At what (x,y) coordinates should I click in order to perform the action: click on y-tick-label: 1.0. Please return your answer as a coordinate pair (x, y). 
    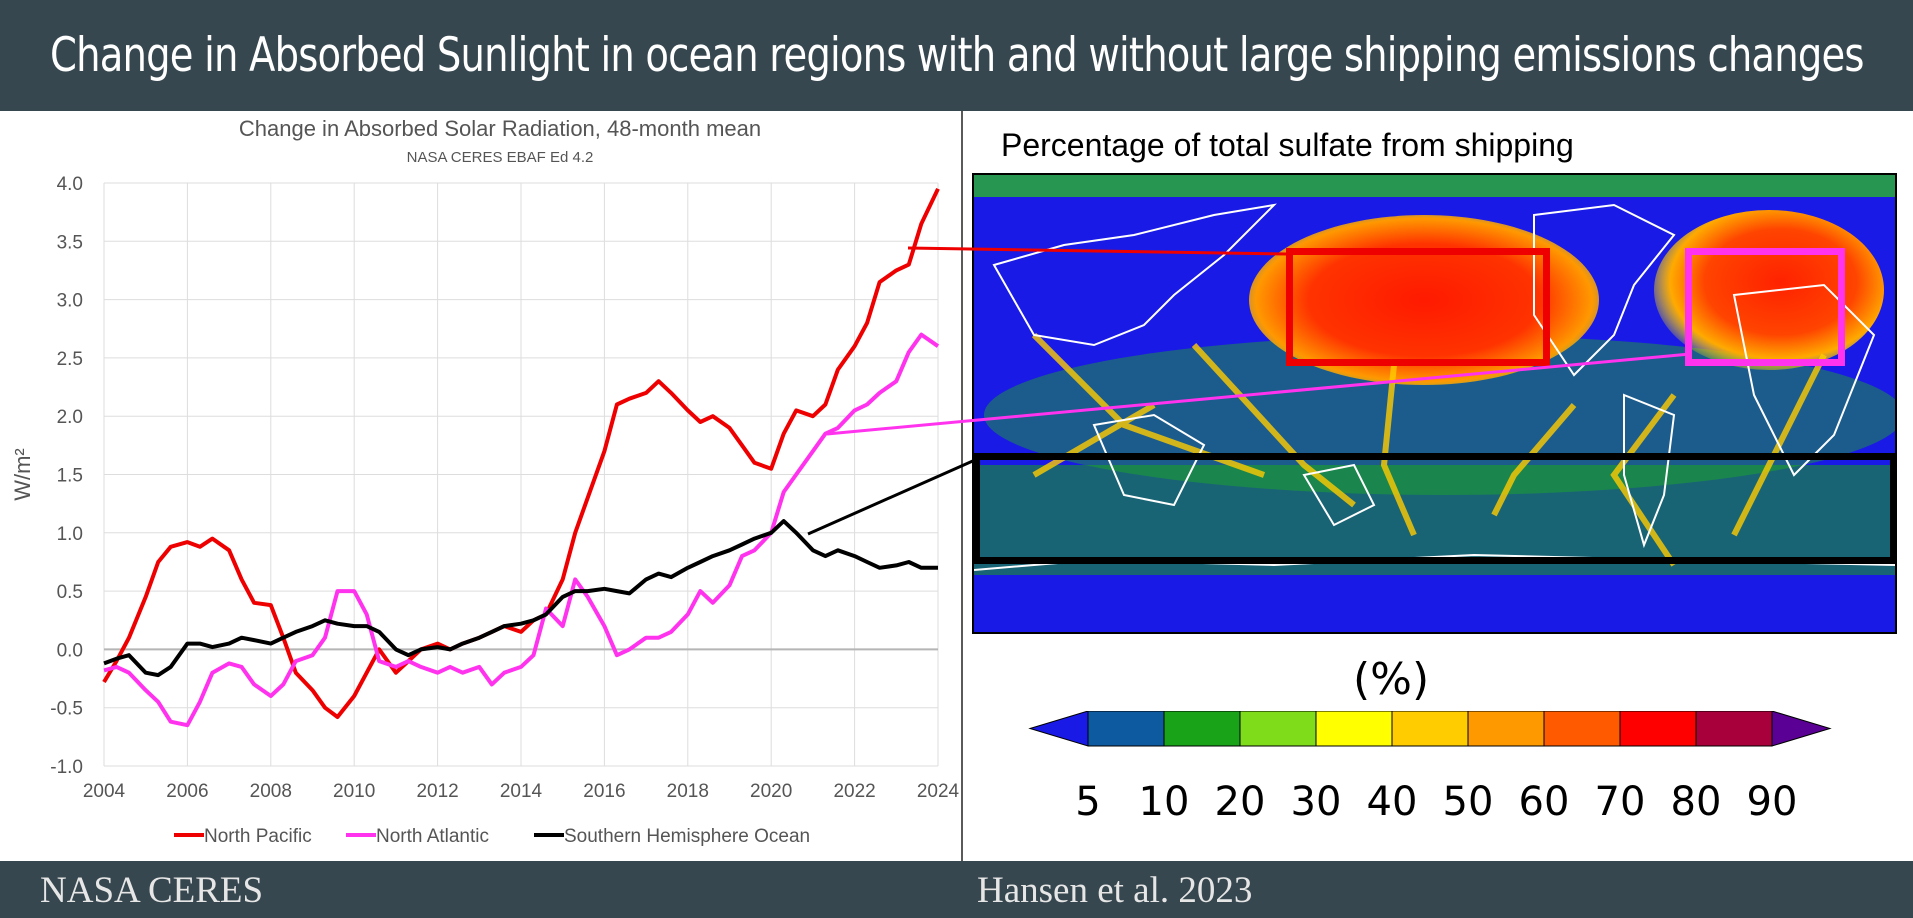
    Looking at the image, I should click on (70, 534).